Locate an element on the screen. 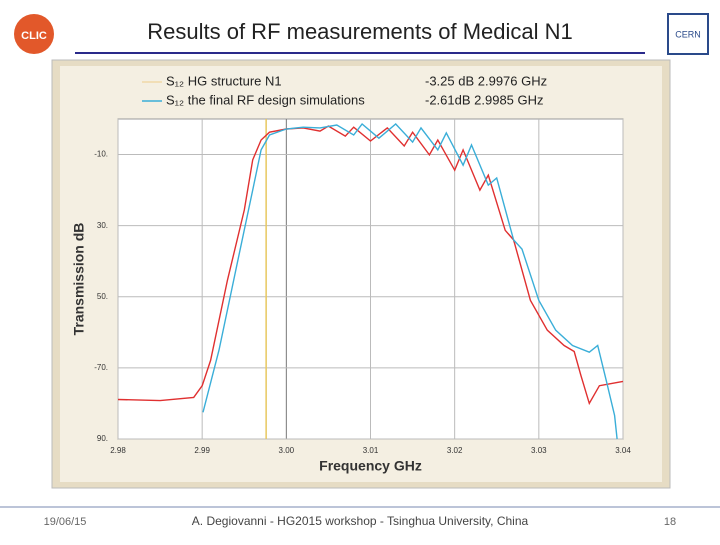 The width and height of the screenshot is (720, 545). annotation: -3.25 dB 2.9976 GHz is located at coordinates (486, 80).